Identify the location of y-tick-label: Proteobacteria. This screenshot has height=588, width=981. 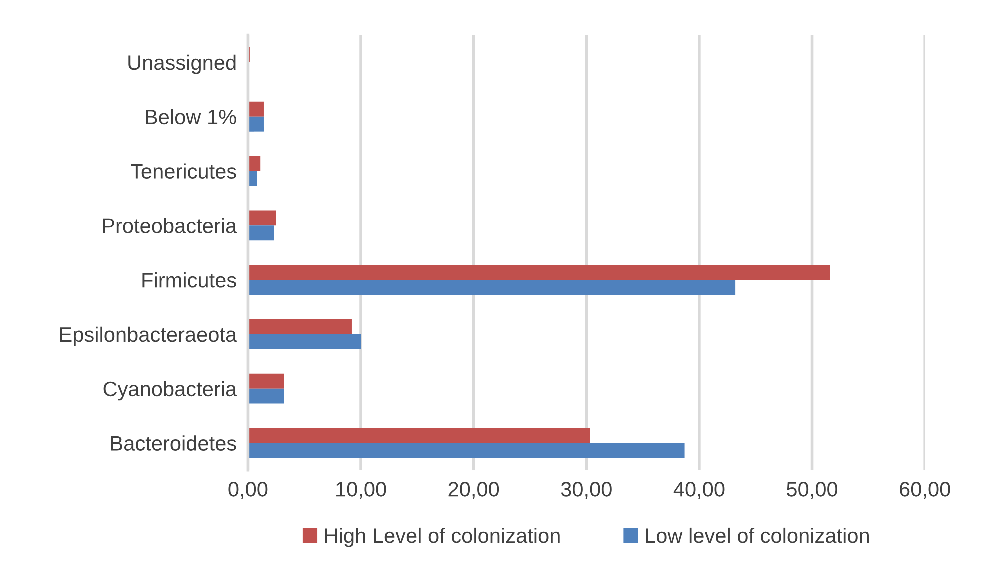
(170, 226).